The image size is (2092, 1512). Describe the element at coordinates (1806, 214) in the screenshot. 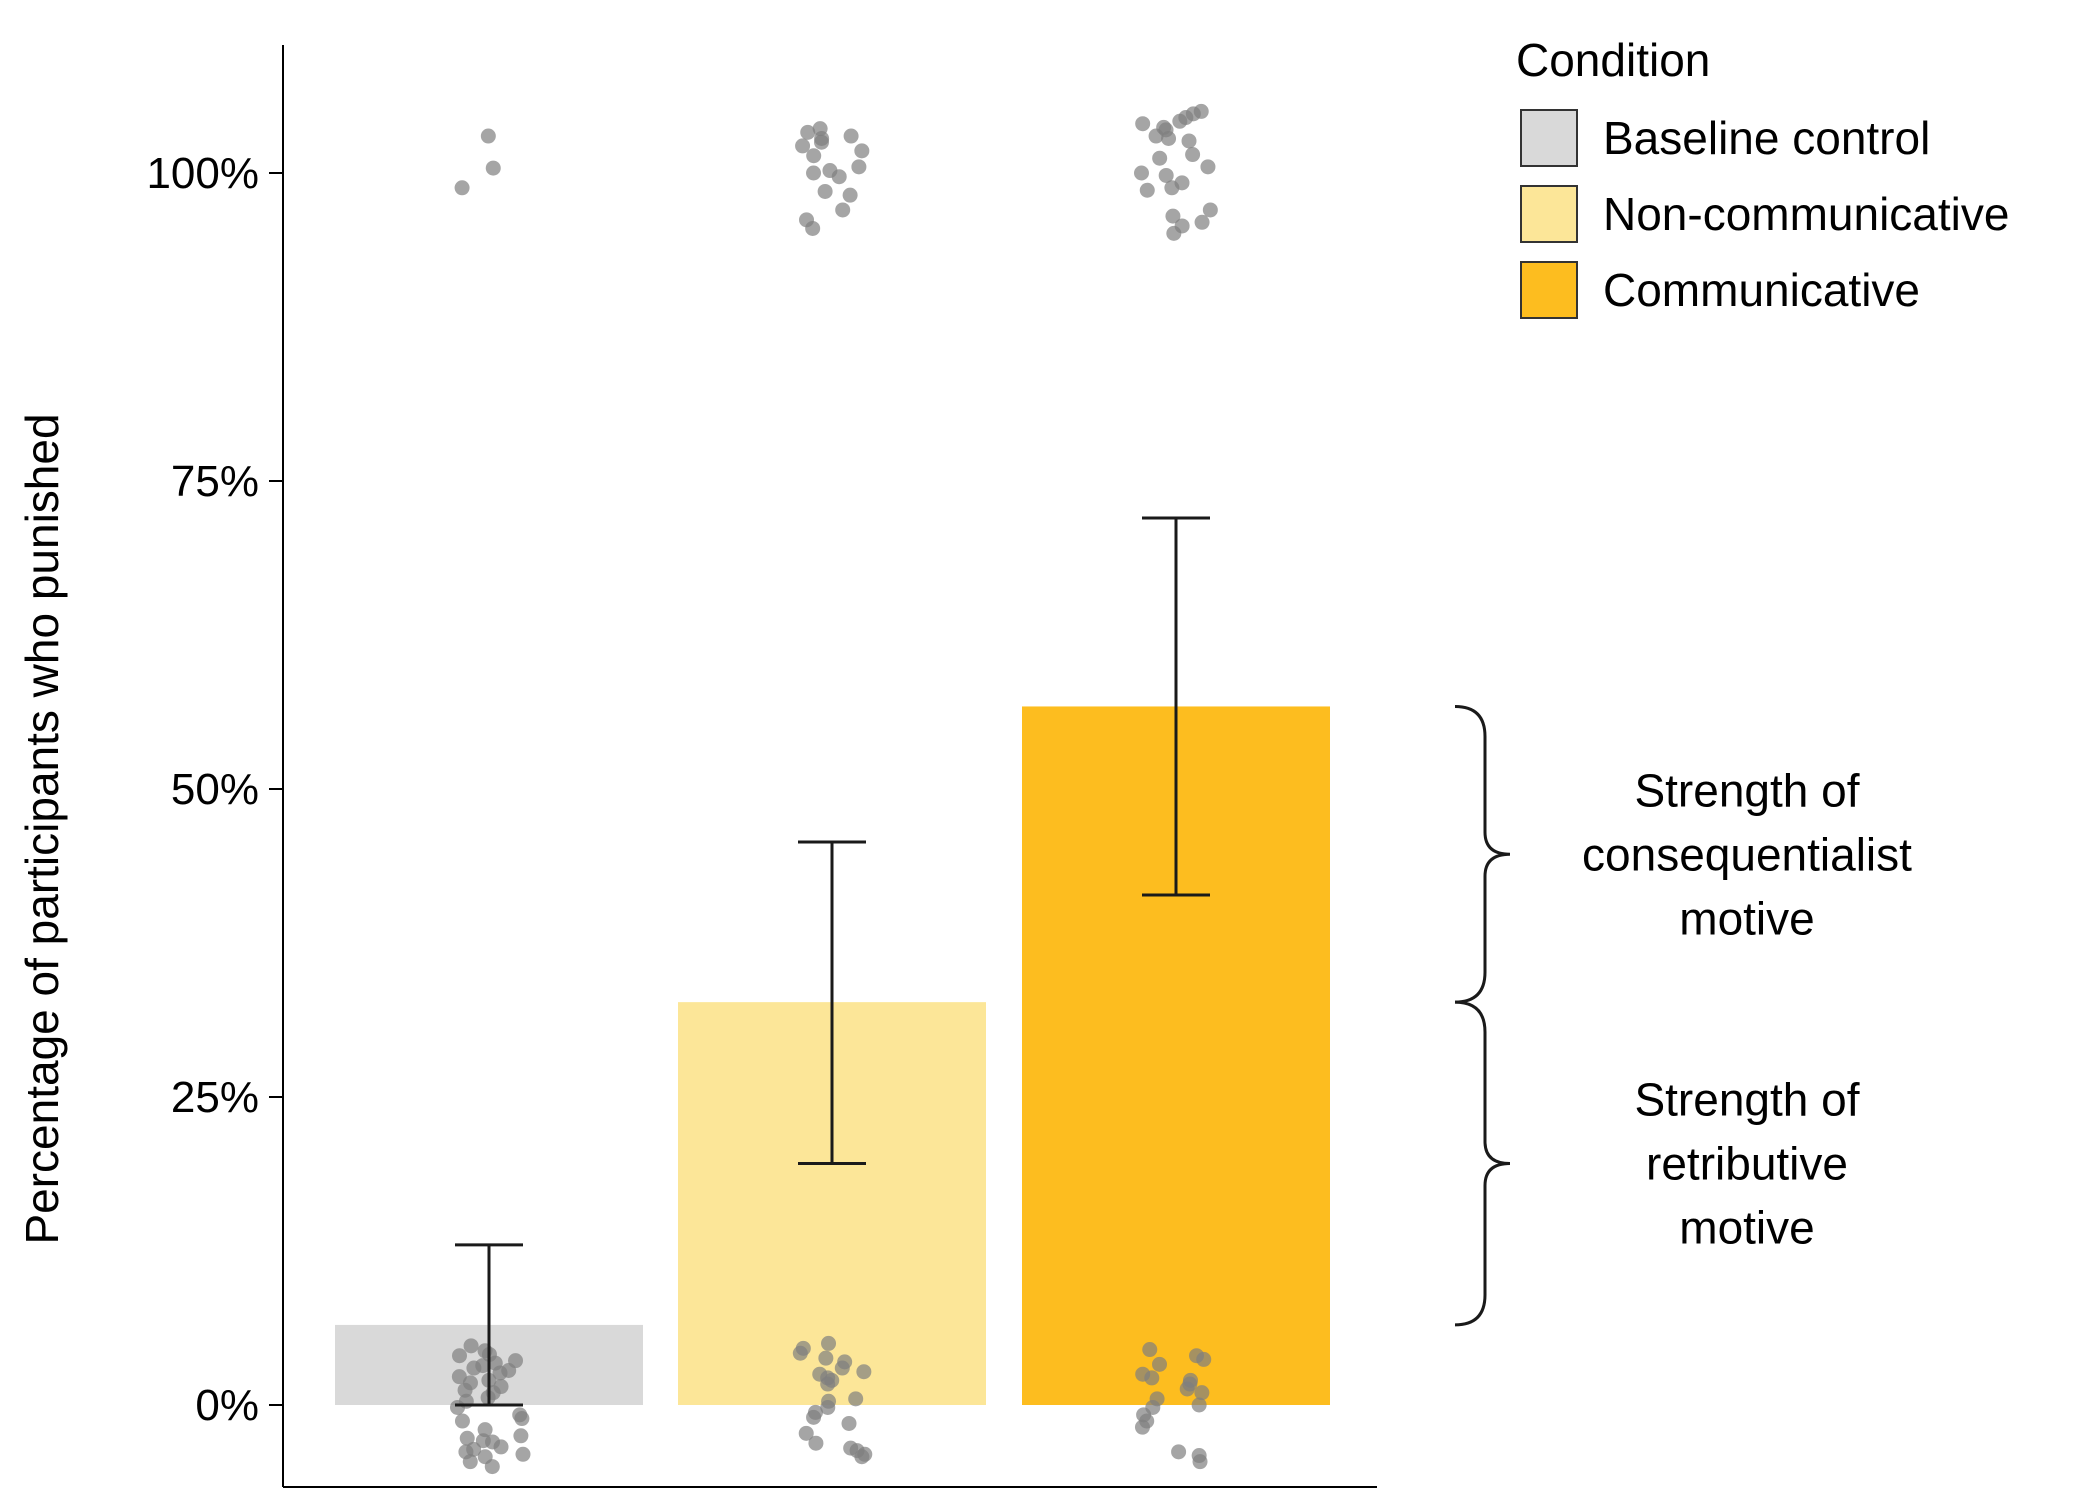

I see `legend-label: Non-communicative` at that location.